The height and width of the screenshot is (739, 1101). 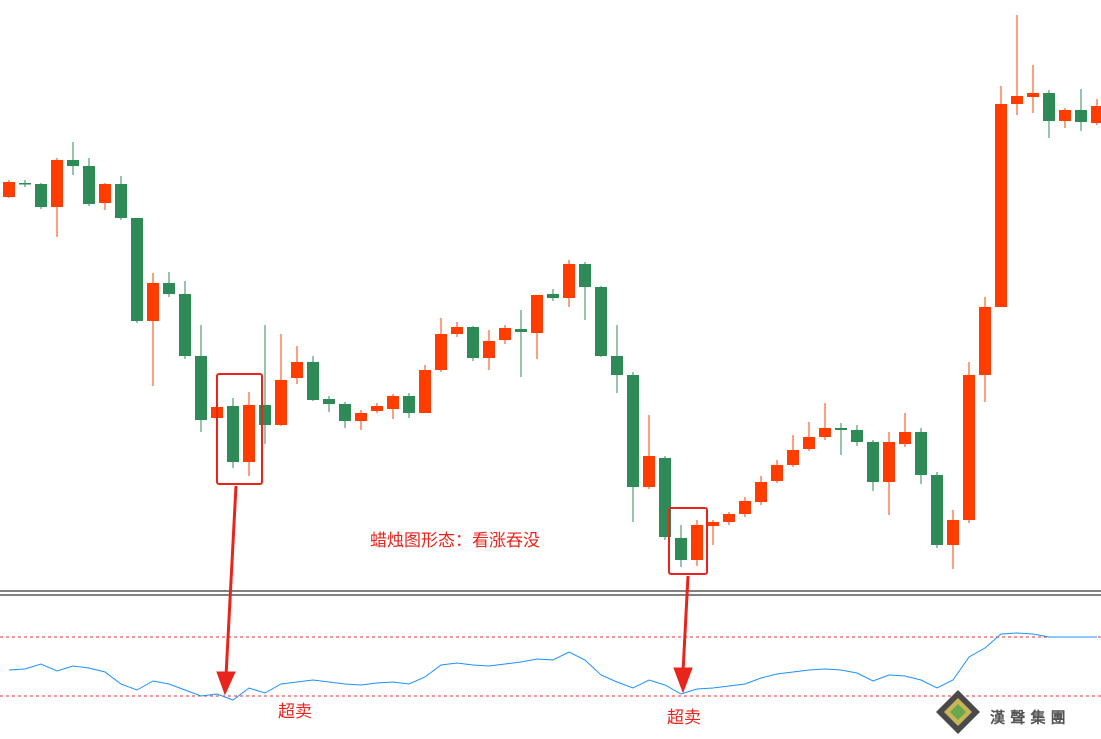 I want to click on oscillator-line, so click(x=552, y=666).